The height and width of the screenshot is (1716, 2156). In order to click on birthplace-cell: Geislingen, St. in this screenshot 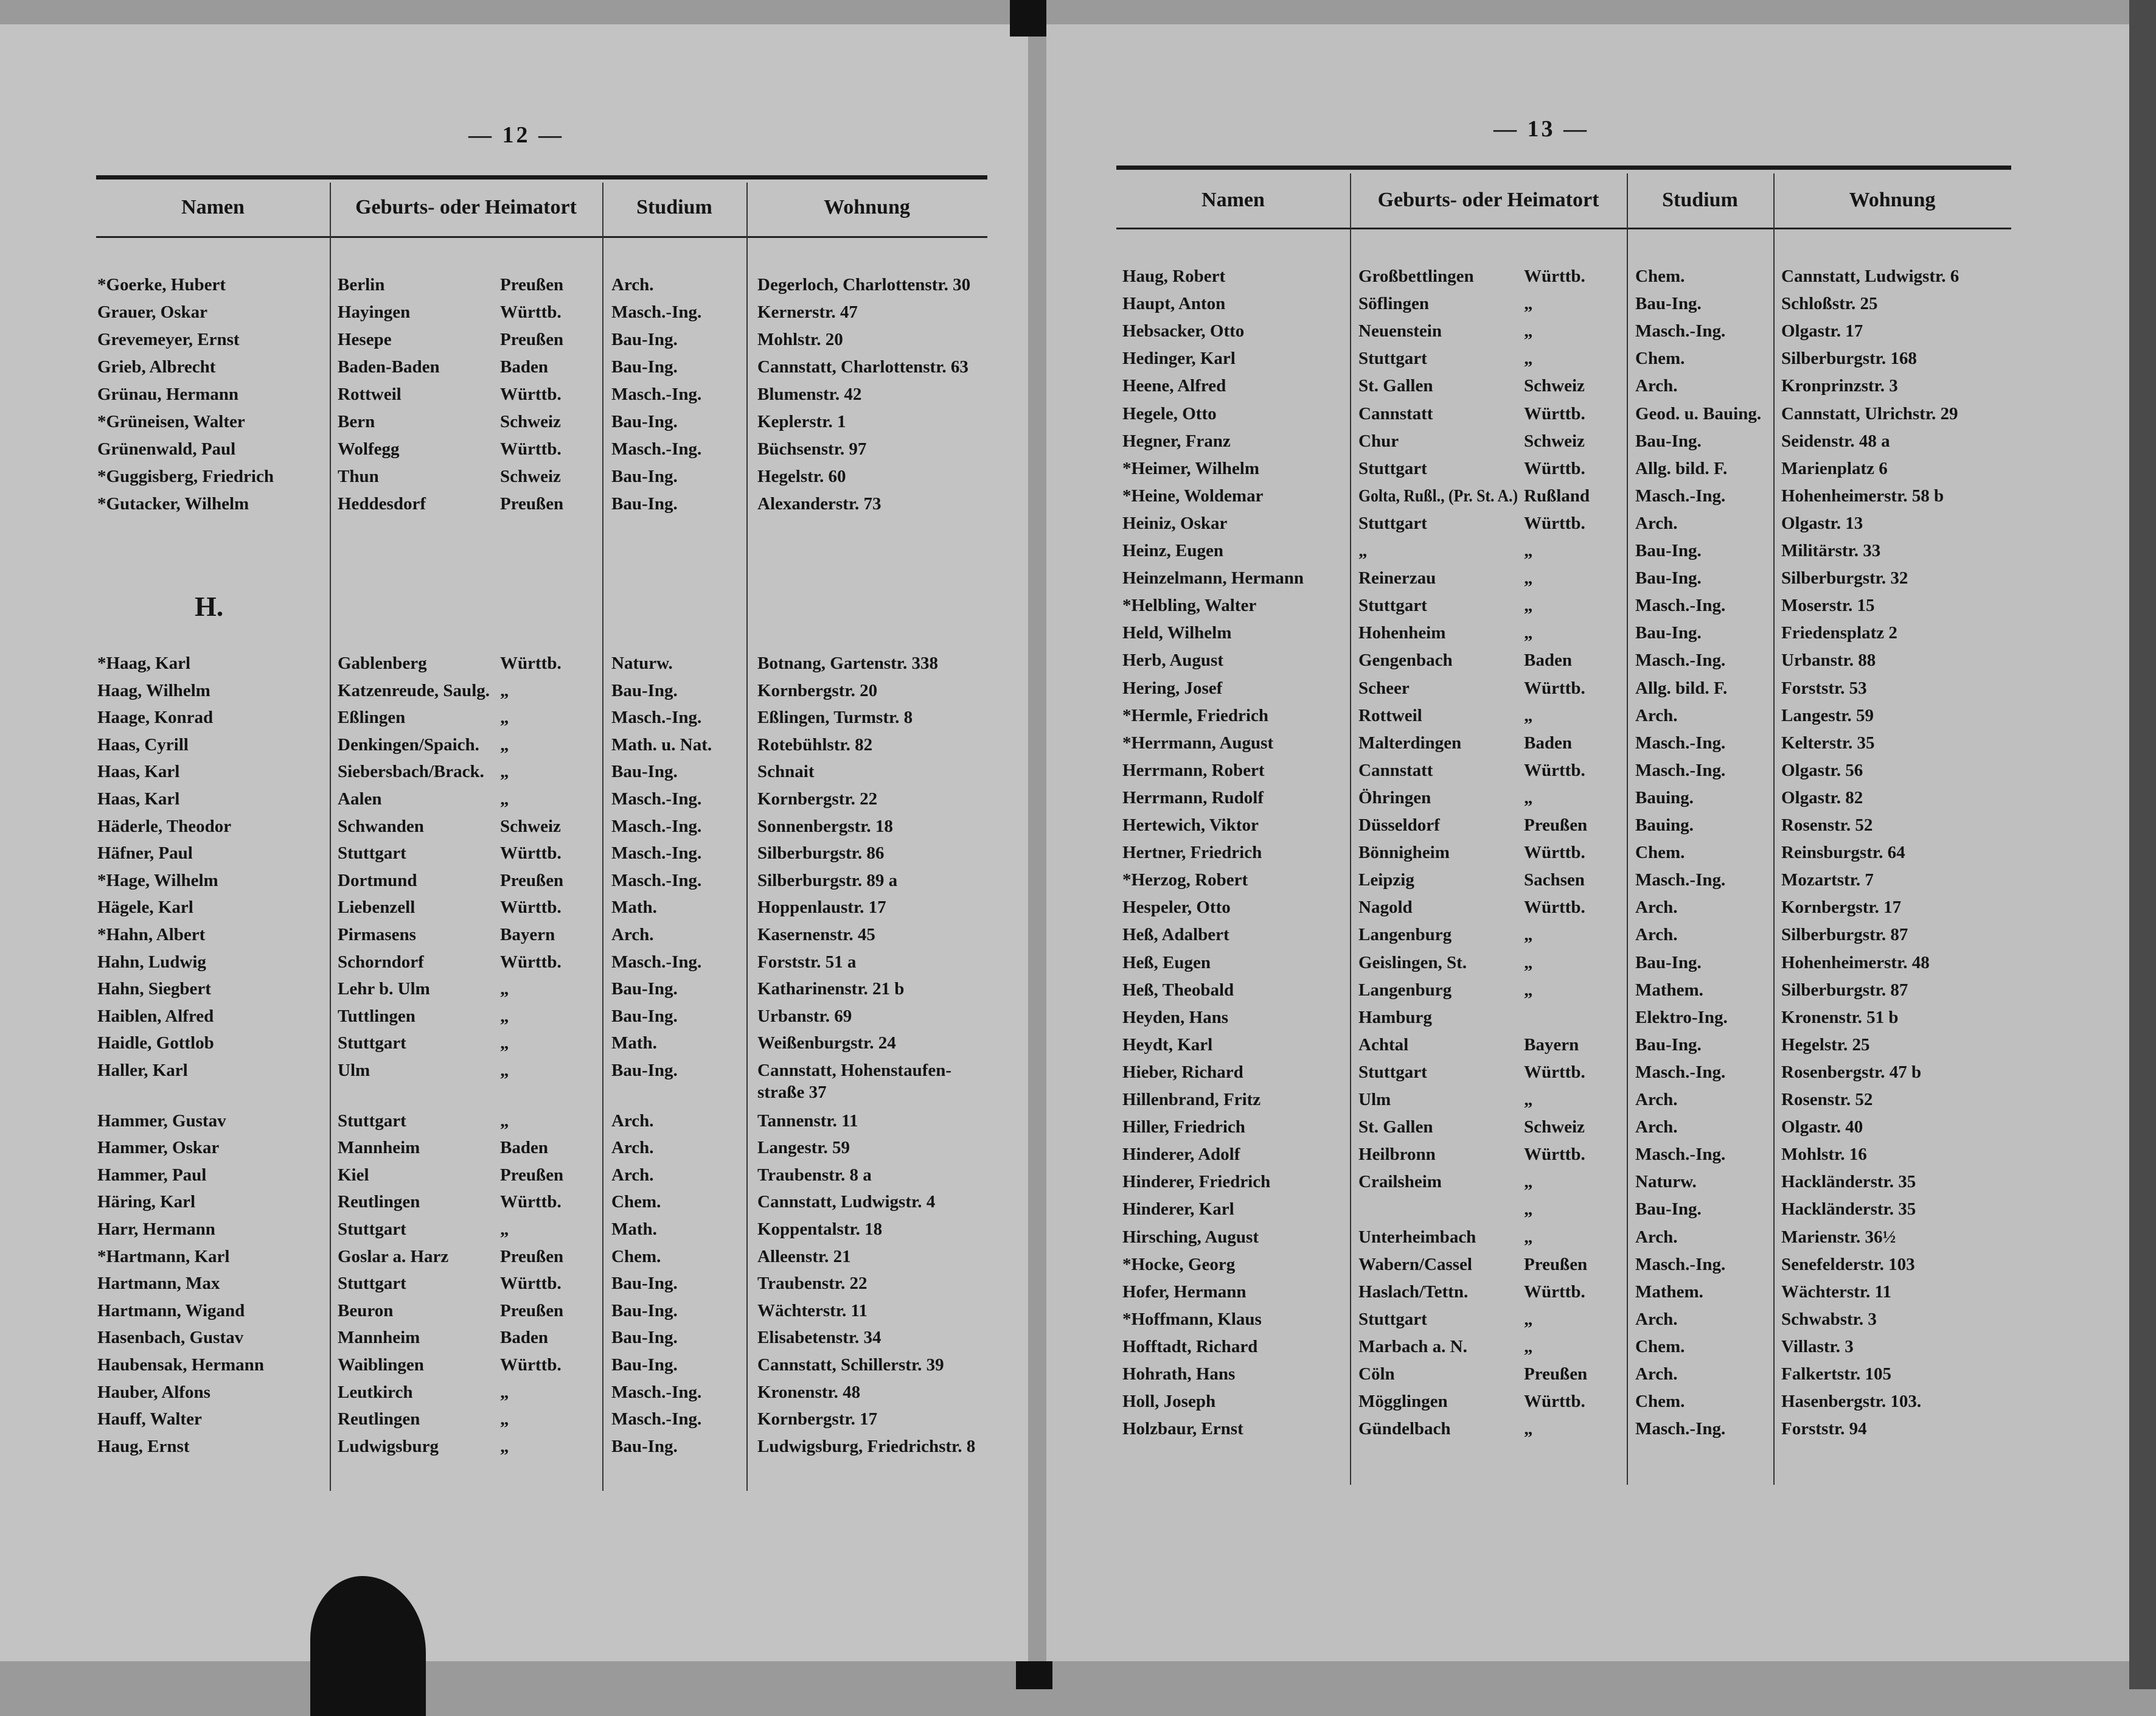, I will do `click(1412, 962)`.